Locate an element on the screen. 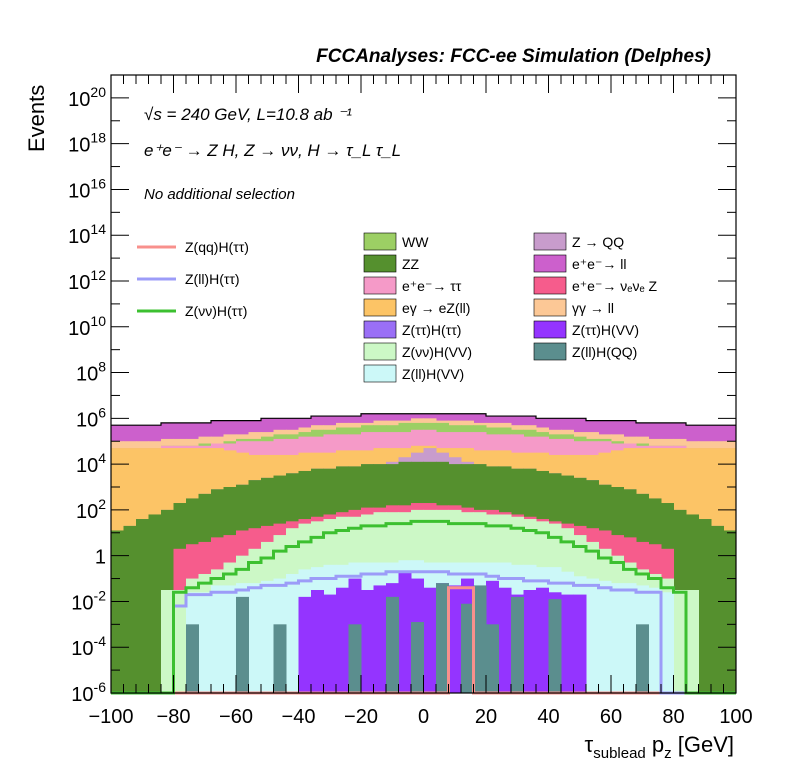  y-tick-label: 10⁴ is located at coordinates (91, 463).